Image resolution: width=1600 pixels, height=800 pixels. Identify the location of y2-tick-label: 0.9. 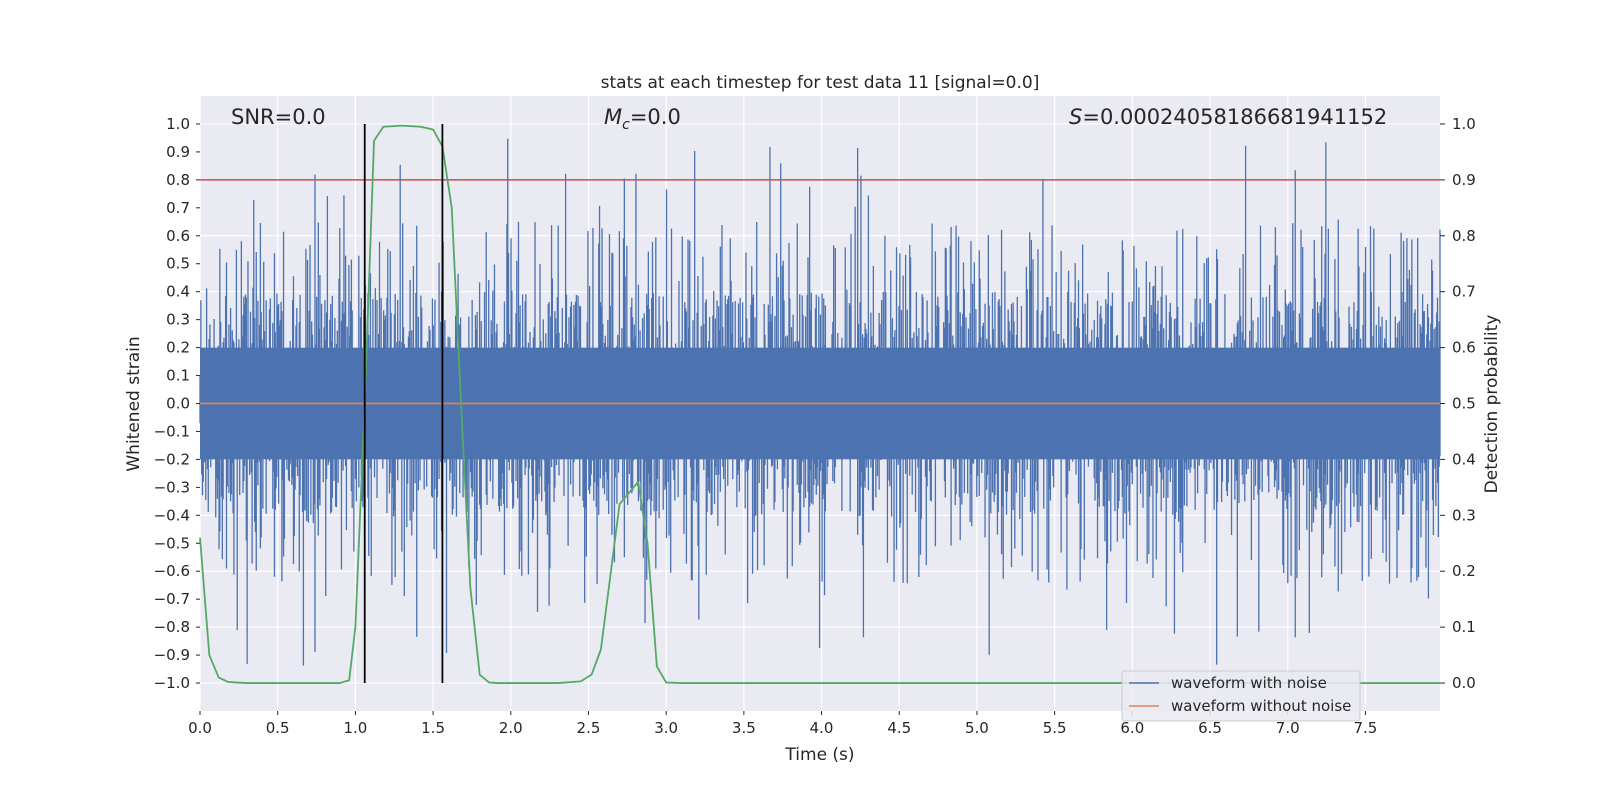
(1464, 180).